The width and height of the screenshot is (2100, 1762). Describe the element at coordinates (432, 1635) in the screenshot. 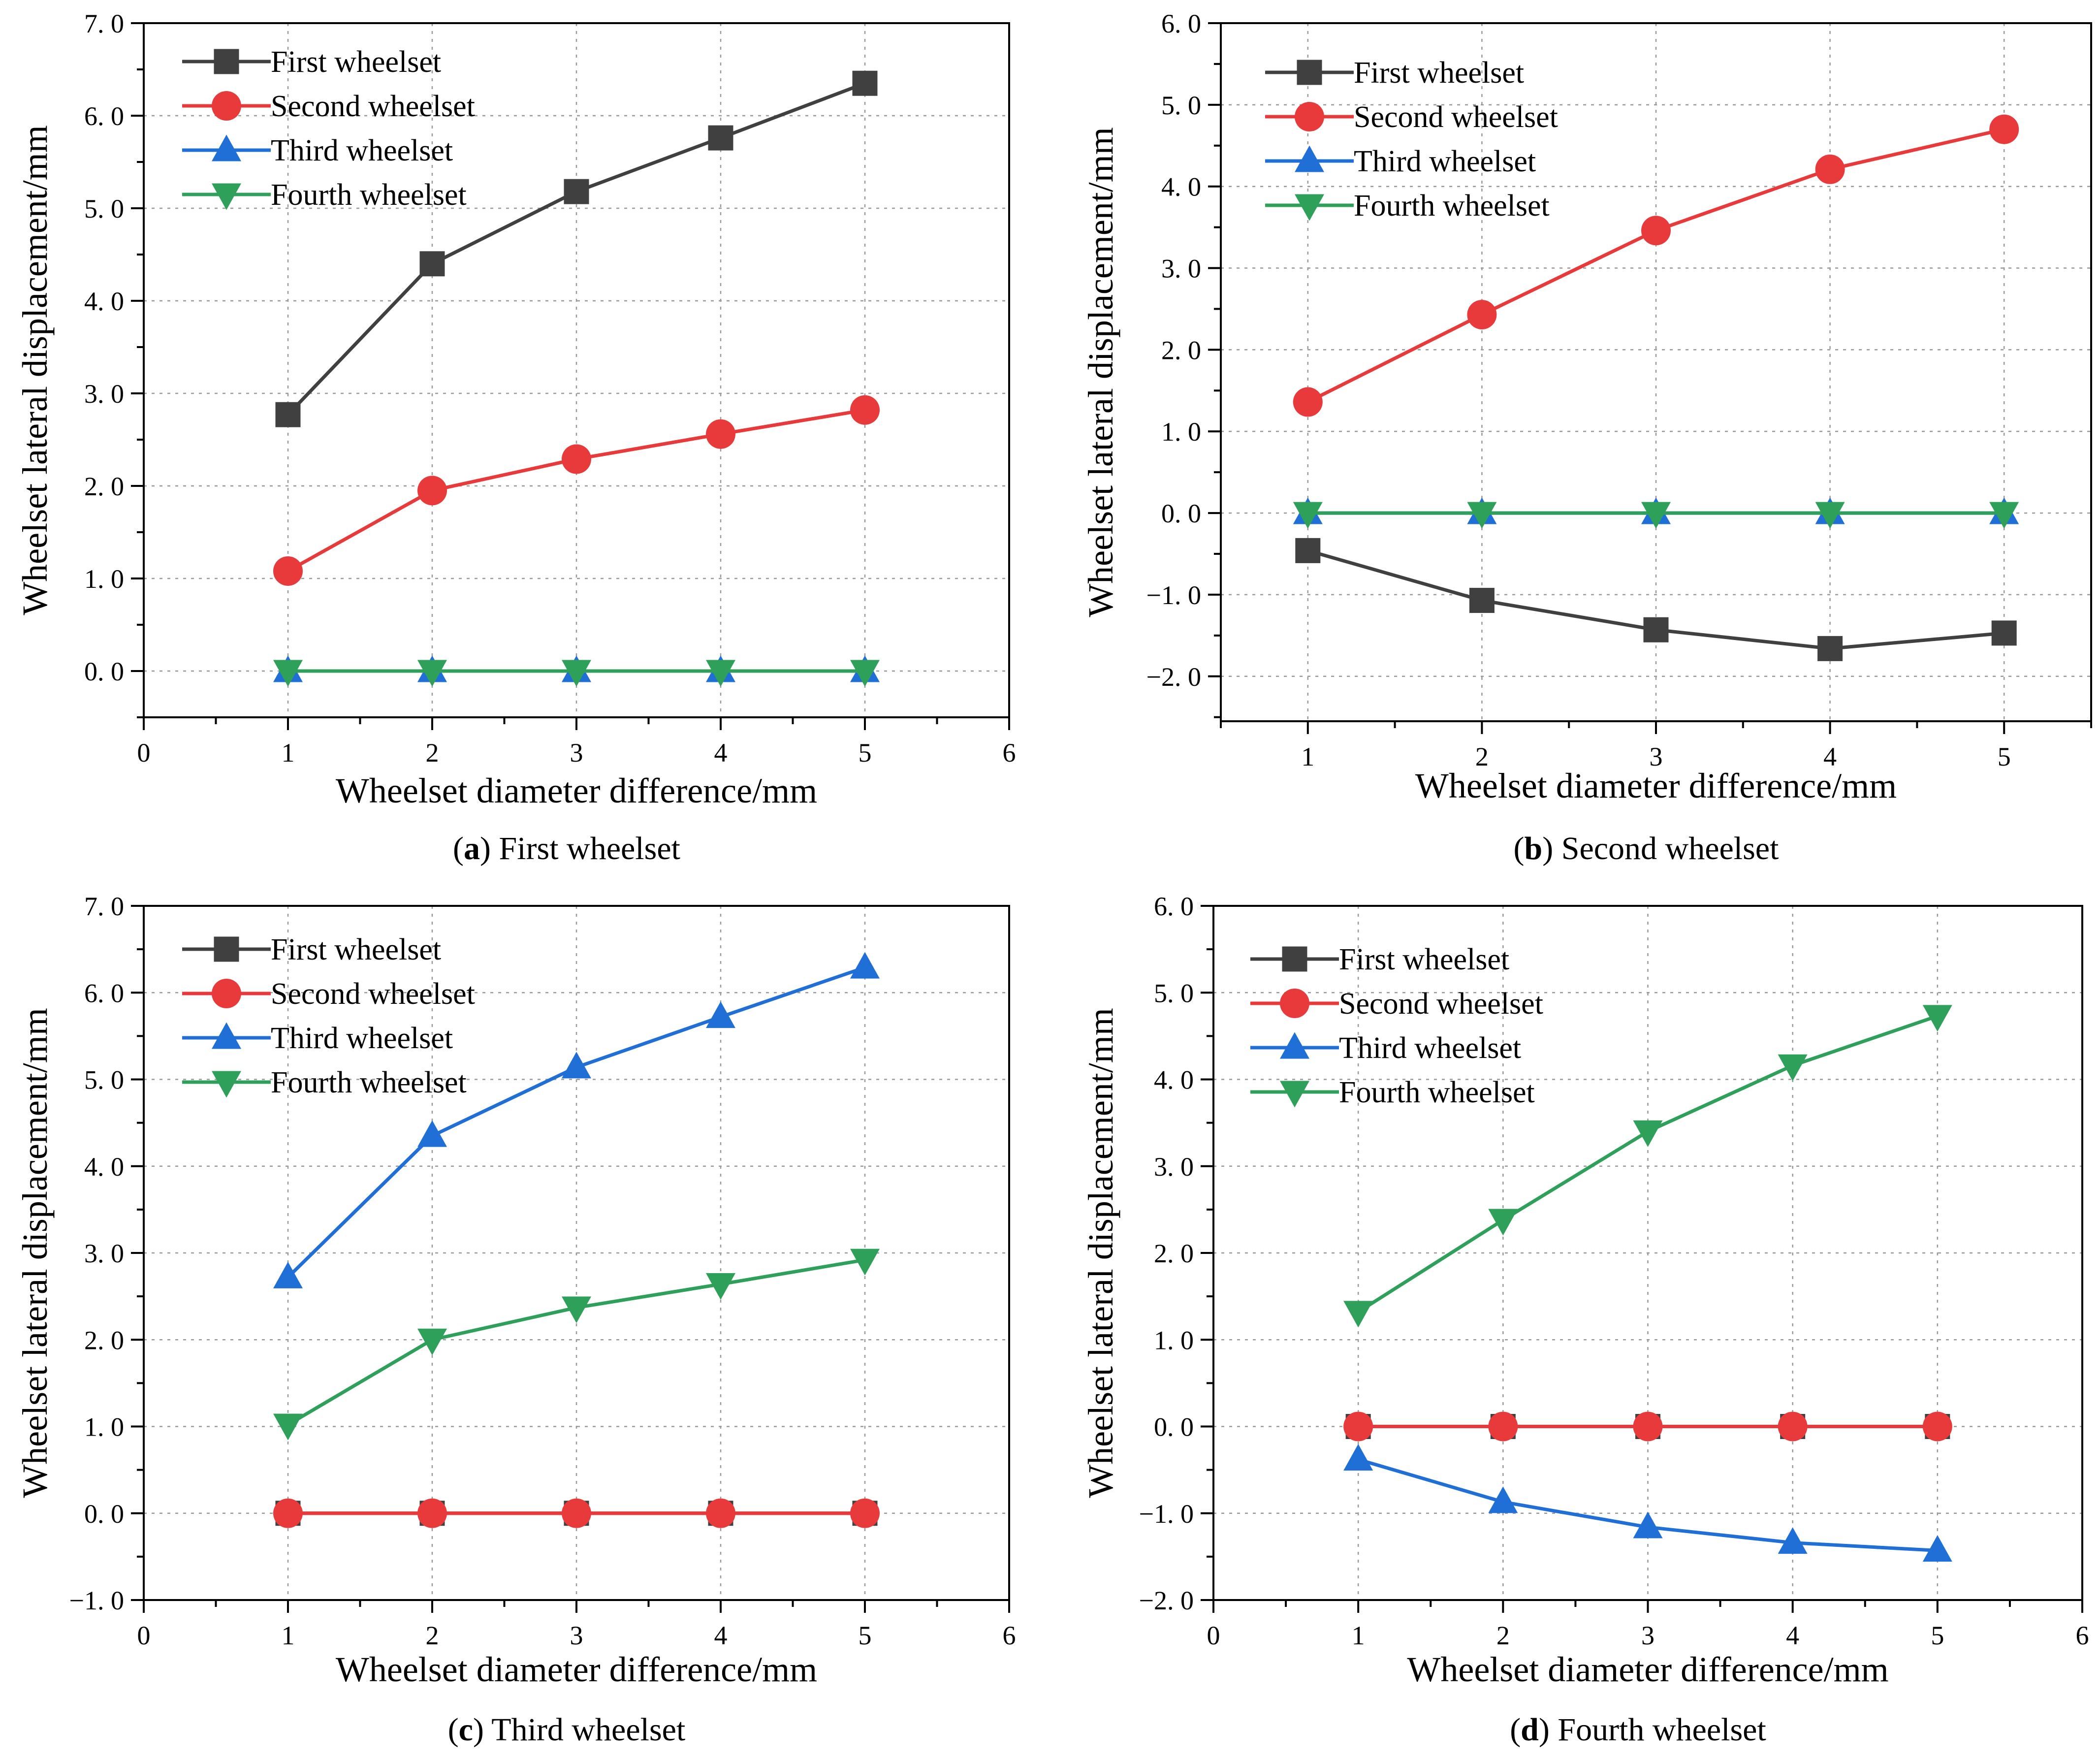

I see `x-tick-label: 2` at that location.